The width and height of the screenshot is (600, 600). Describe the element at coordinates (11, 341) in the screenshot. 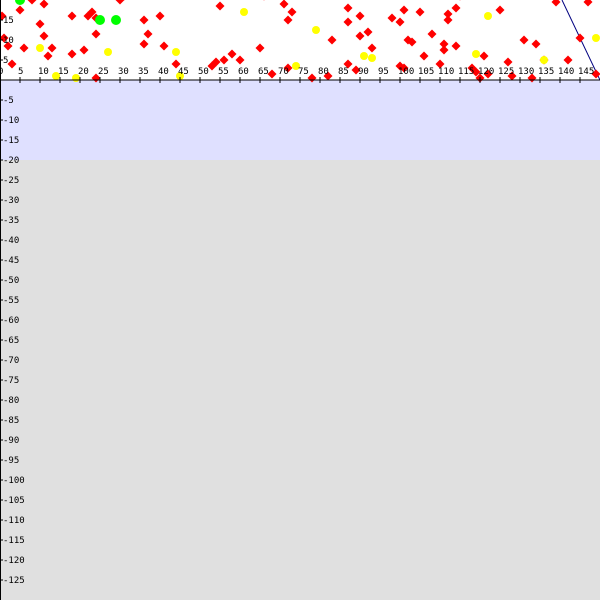

I see `y-tick-label: -65` at that location.